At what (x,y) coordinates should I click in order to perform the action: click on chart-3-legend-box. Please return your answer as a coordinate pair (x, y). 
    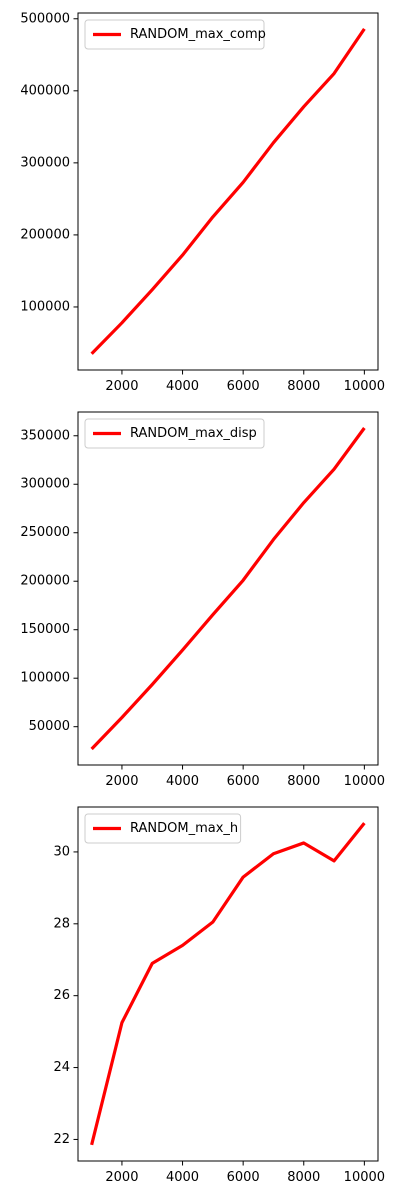
    Looking at the image, I should click on (163, 828).